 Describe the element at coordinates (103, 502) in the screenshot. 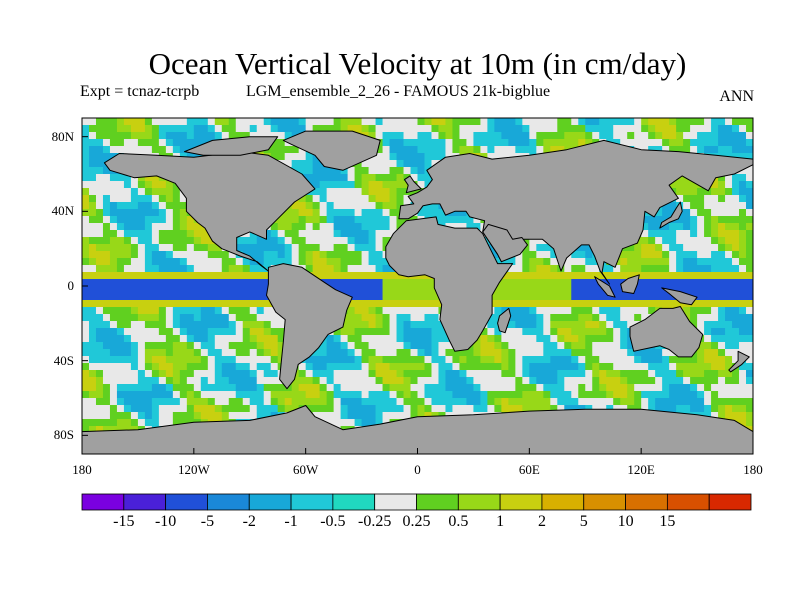

I see `colorbar-swatch` at that location.